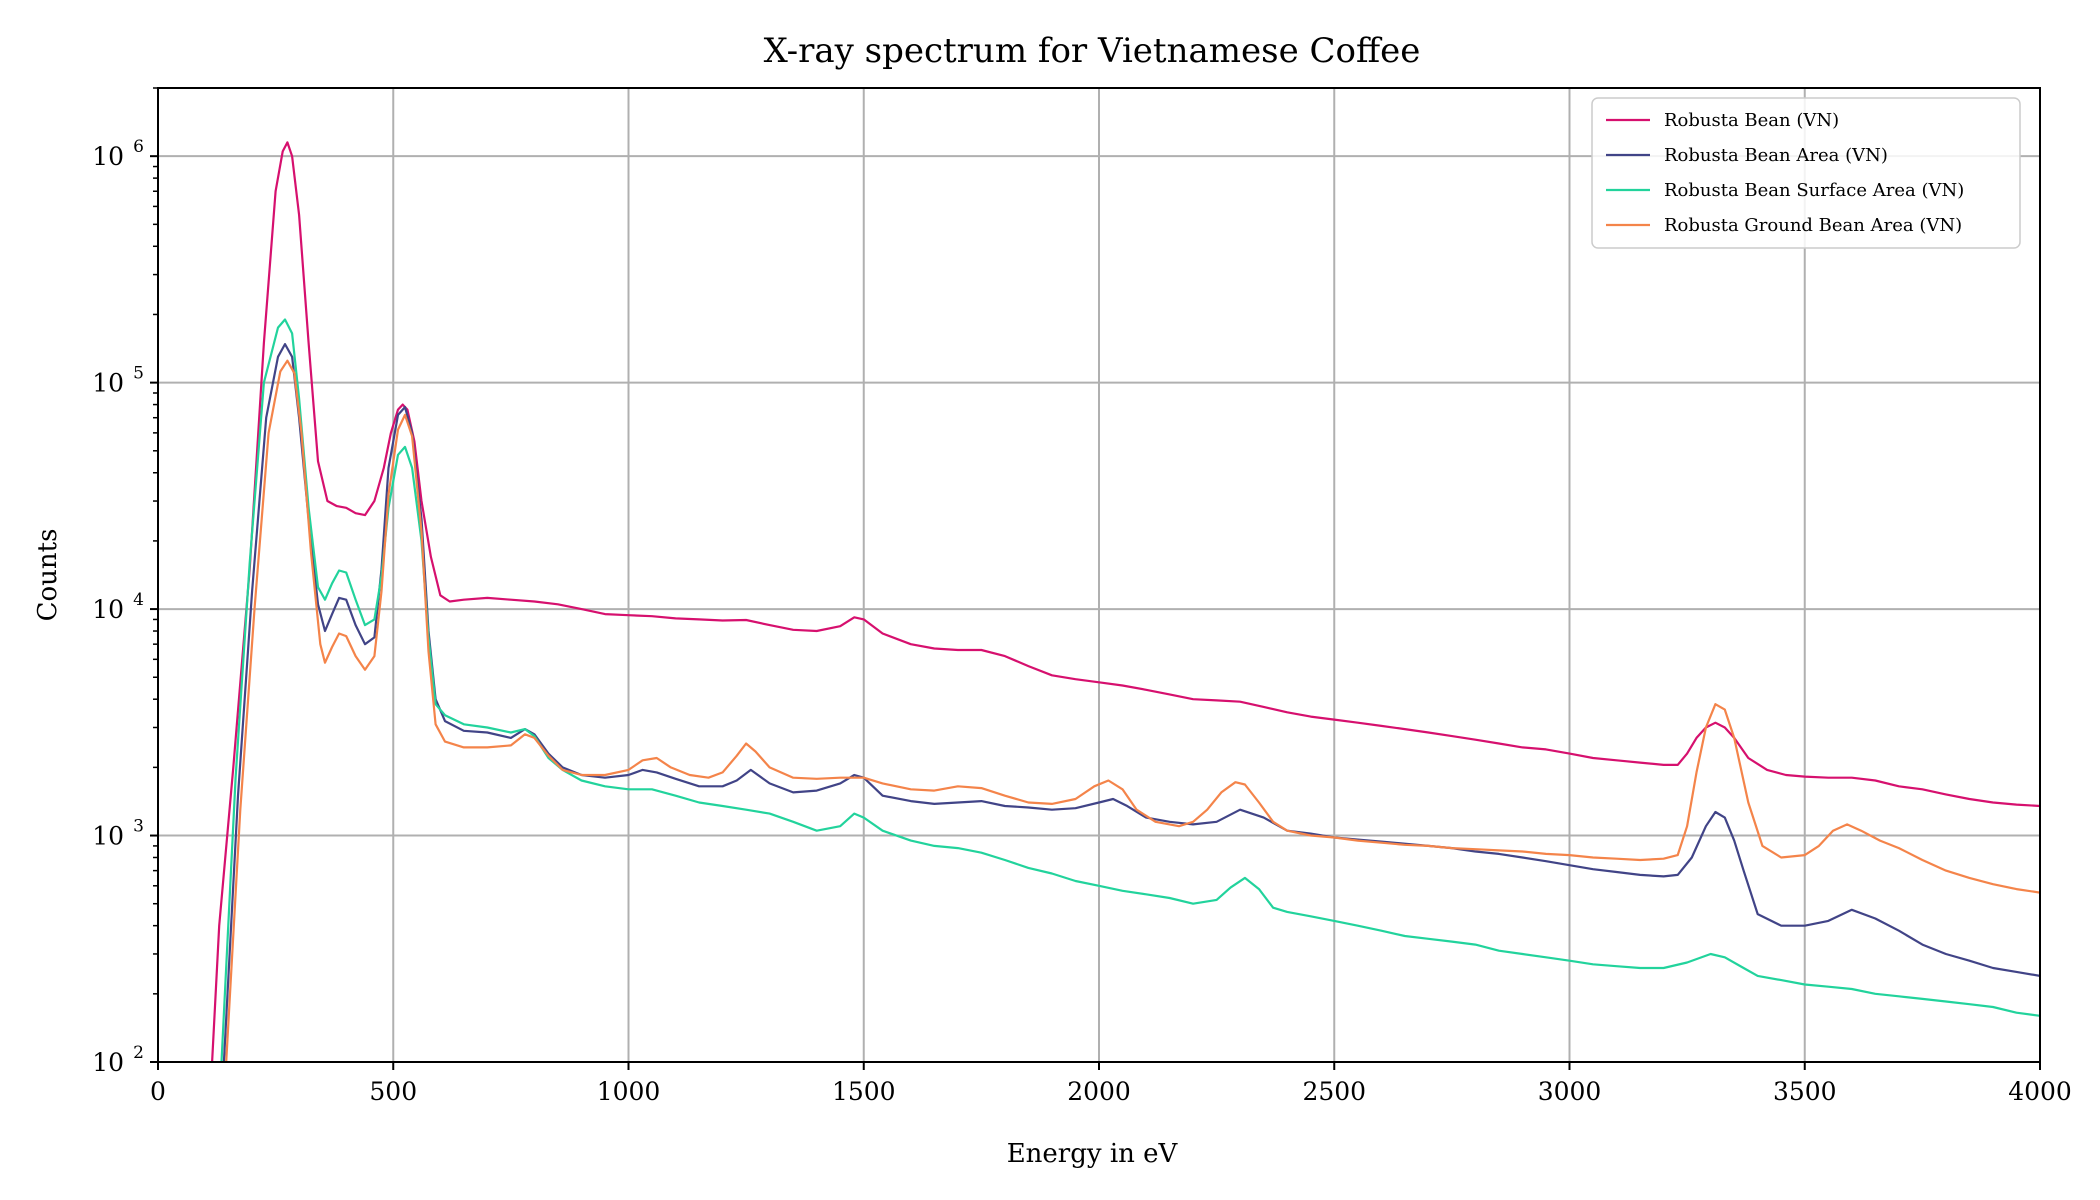  Describe the element at coordinates (629, 1091) in the screenshot. I see `x-tick-label: 1000` at that location.